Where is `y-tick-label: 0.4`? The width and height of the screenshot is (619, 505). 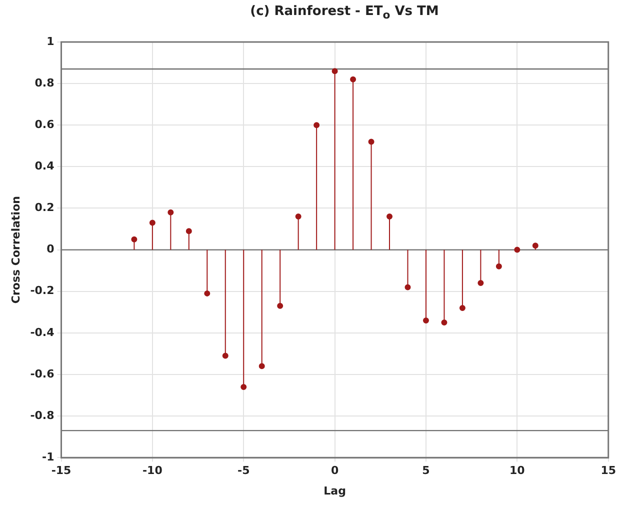
y-tick-label: 0.4 is located at coordinates (44, 166).